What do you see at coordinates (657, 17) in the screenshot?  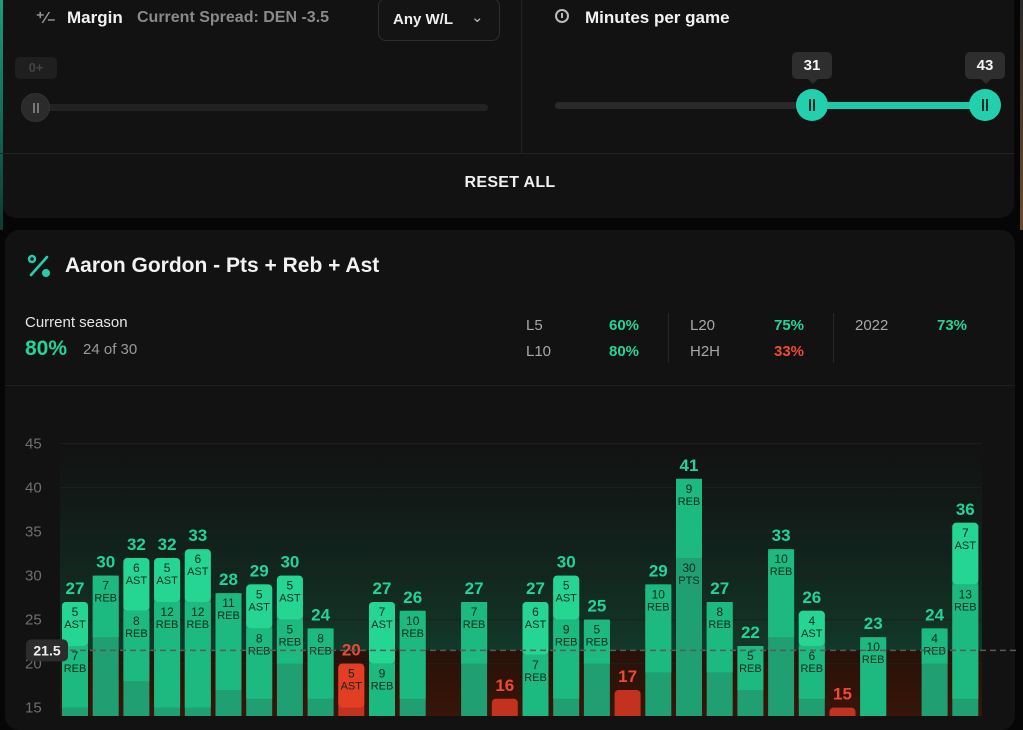 I see `minutes-label: Minutes per game` at bounding box center [657, 17].